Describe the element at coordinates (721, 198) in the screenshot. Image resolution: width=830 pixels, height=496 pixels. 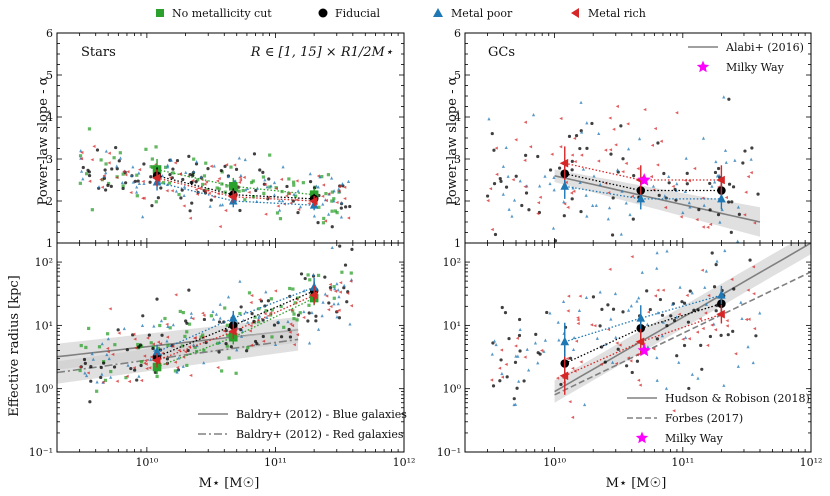
I see `binned-point-metal-poor` at that location.